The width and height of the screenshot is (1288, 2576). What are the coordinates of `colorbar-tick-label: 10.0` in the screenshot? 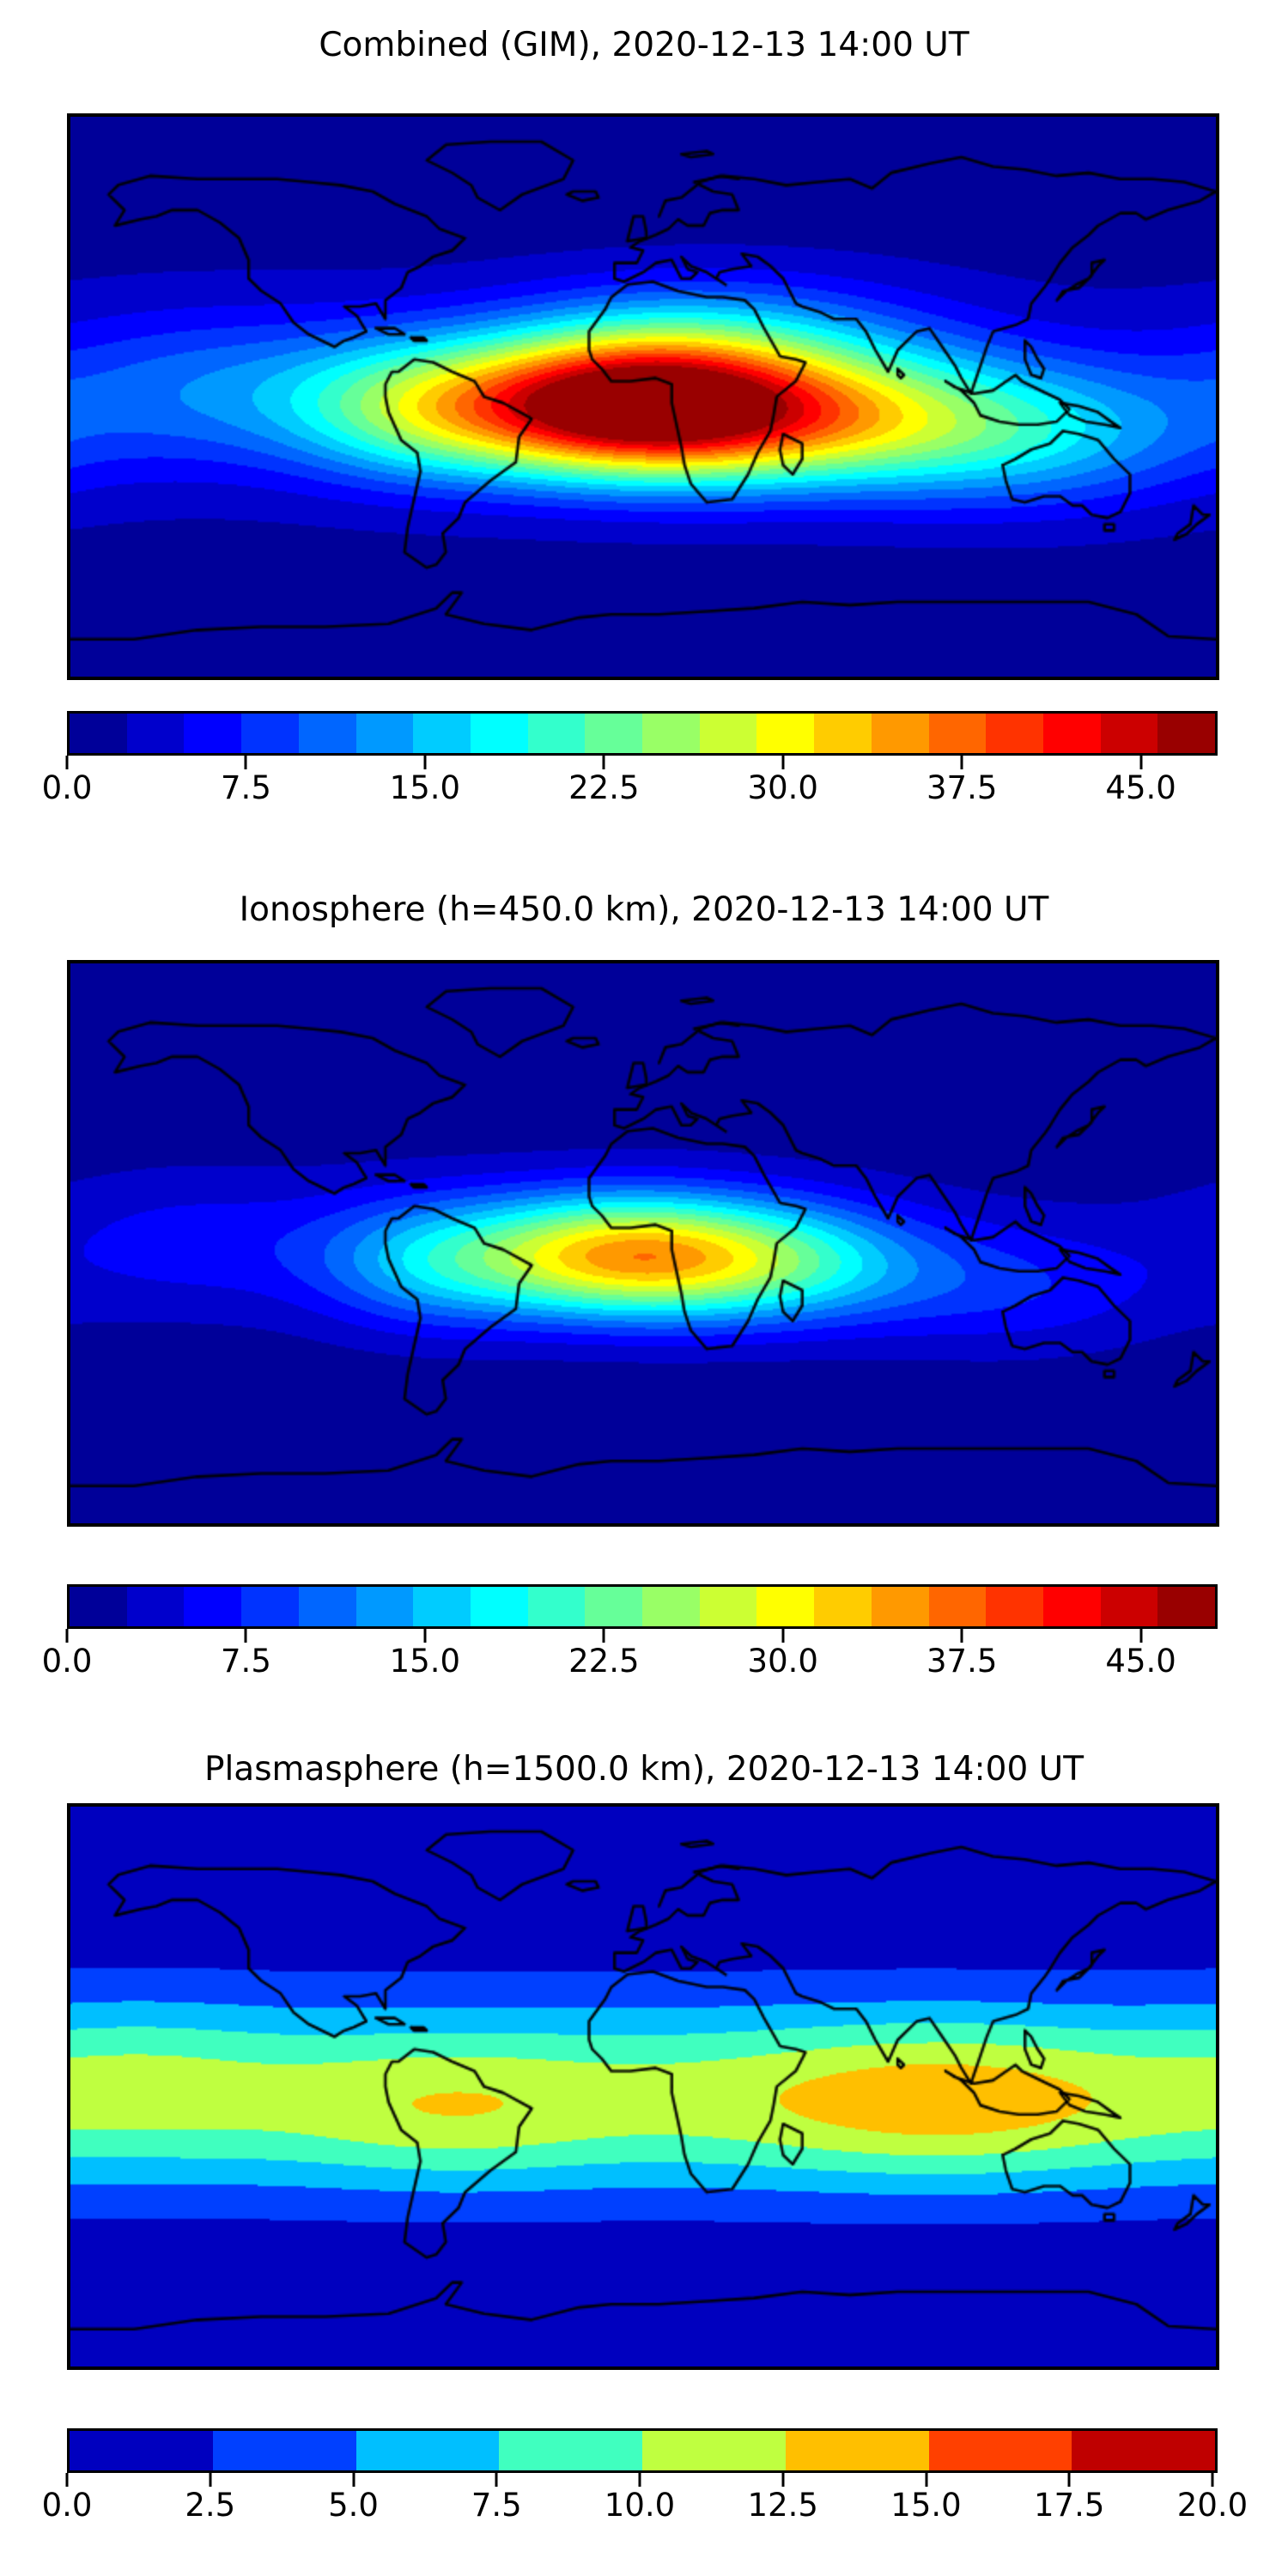 It's located at (640, 2506).